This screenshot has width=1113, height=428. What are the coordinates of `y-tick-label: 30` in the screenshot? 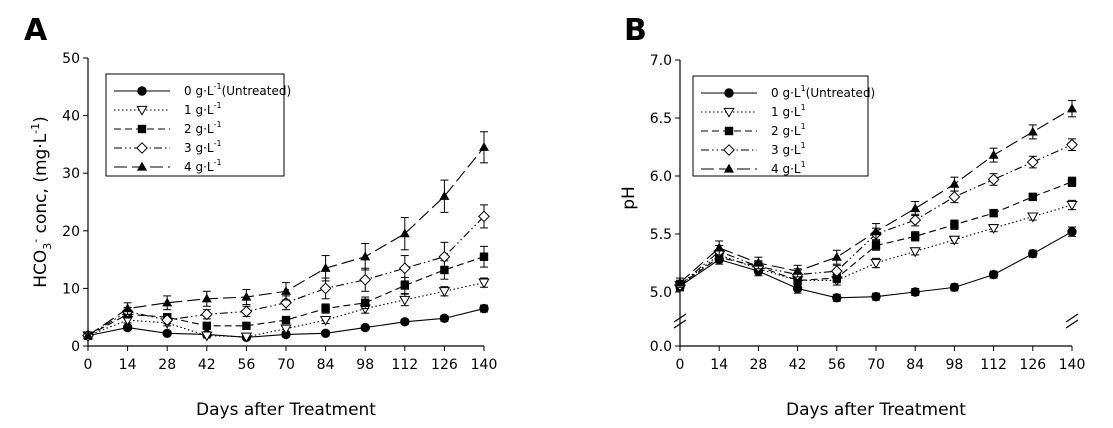 It's located at (71, 174).